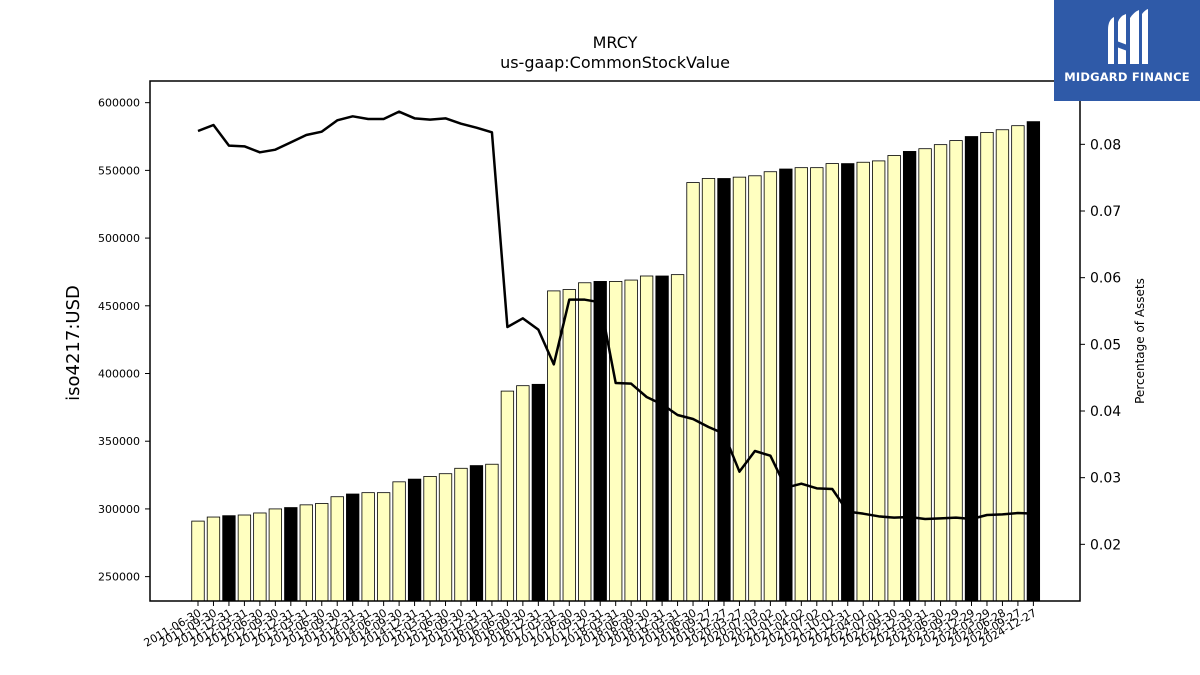 This screenshot has height=675, width=1200. What do you see at coordinates (1105, 345) in the screenshot?
I see `y2-tick-label: 0.05` at bounding box center [1105, 345].